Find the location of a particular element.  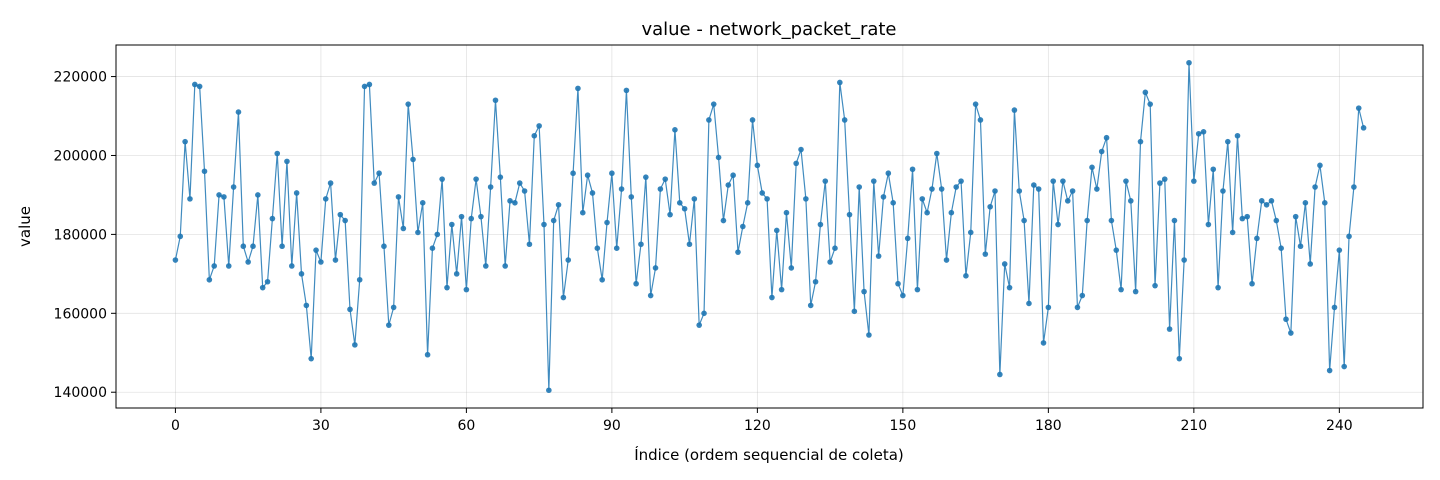

x-tick-label: 240 is located at coordinates (1339, 426).